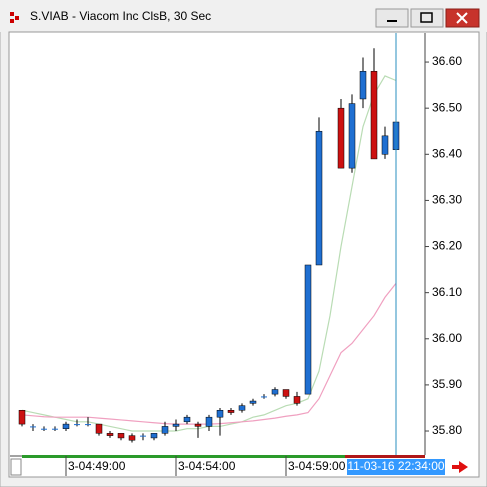 The width and height of the screenshot is (487, 487). I want to click on maximize-icon, so click(426, 17).